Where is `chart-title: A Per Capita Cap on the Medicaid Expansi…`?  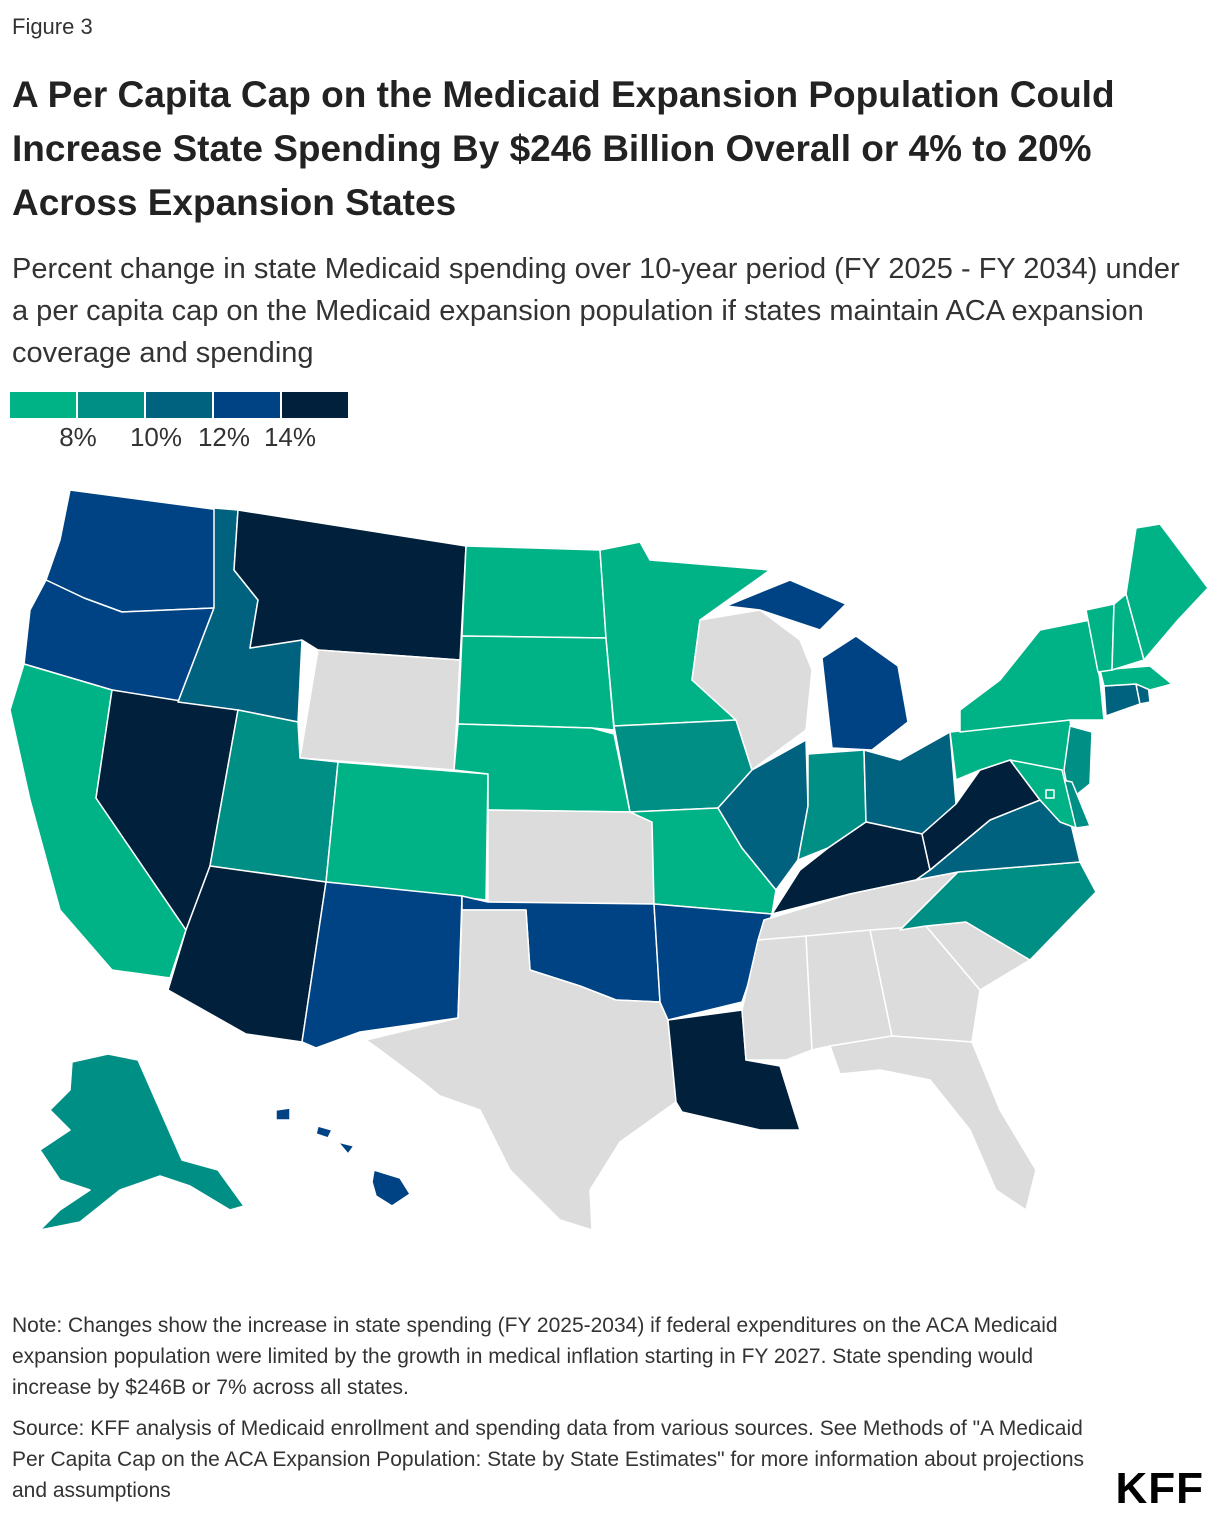 chart-title: A Per Capita Cap on the Medicaid Expansi… is located at coordinates (563, 148).